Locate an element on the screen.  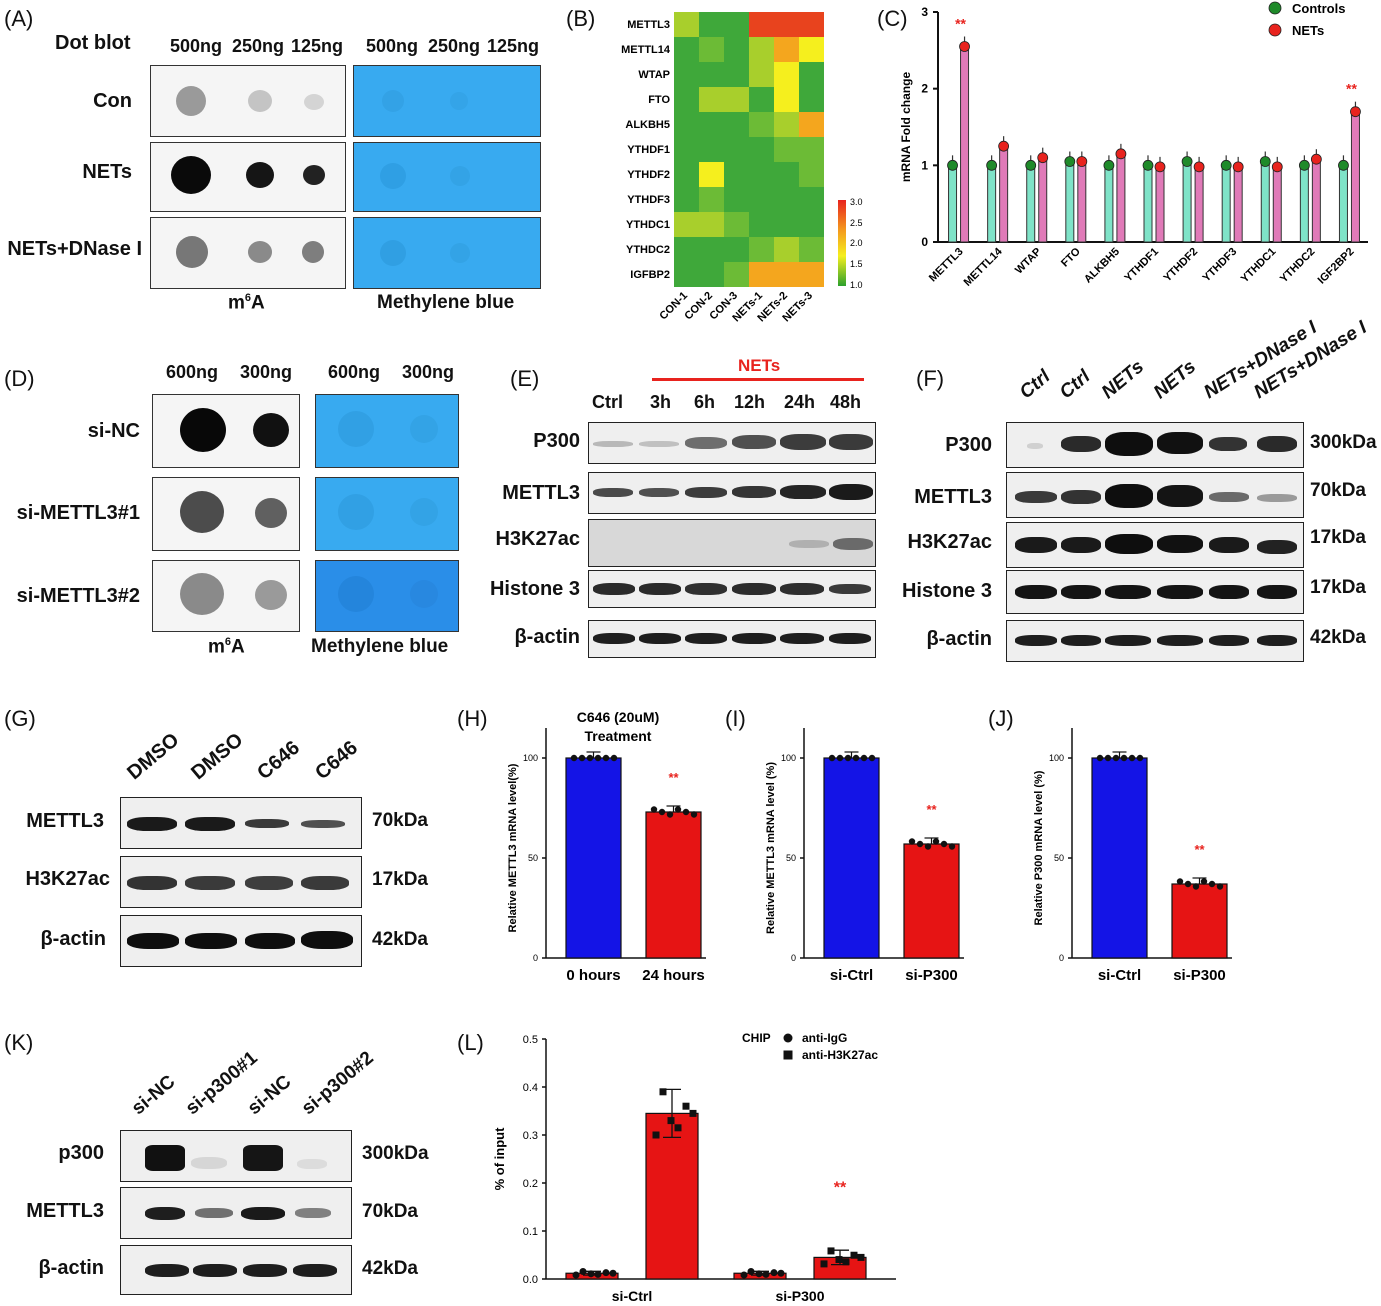
row-label: β-actin is located at coordinates (73, 939).